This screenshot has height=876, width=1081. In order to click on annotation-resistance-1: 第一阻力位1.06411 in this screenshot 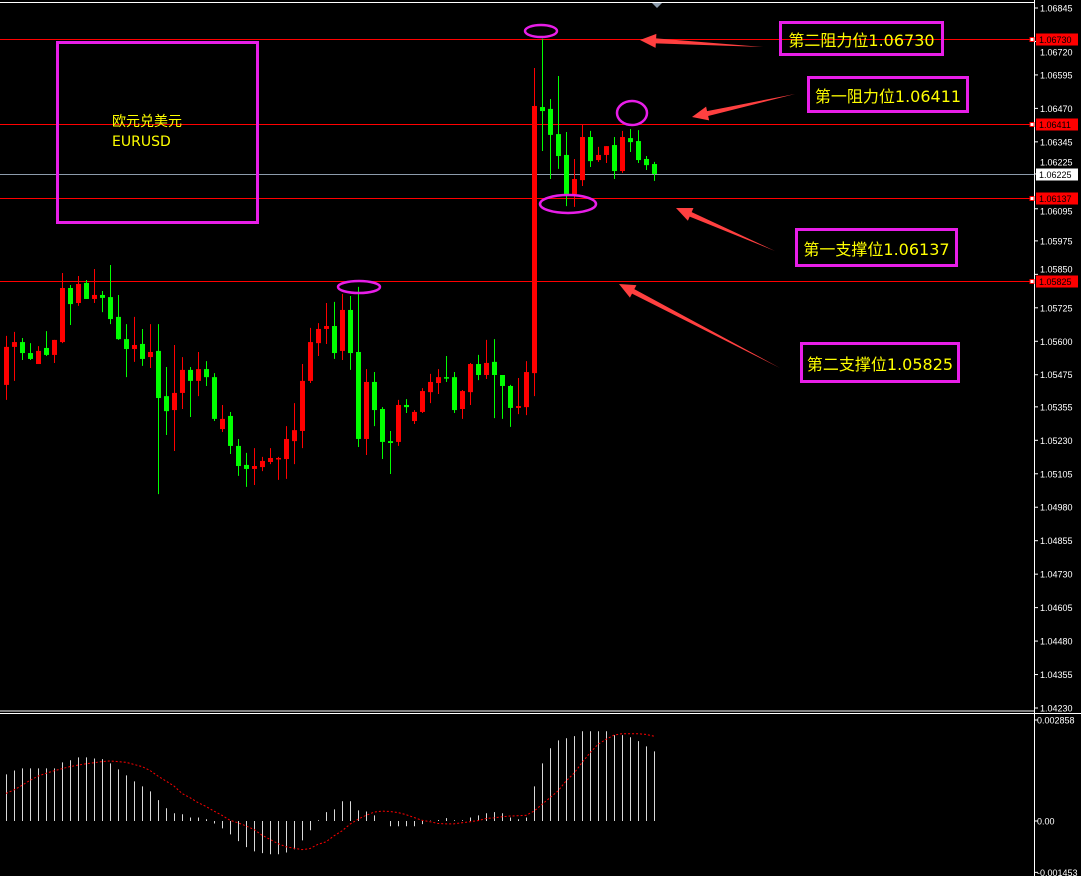, I will do `click(888, 94)`.